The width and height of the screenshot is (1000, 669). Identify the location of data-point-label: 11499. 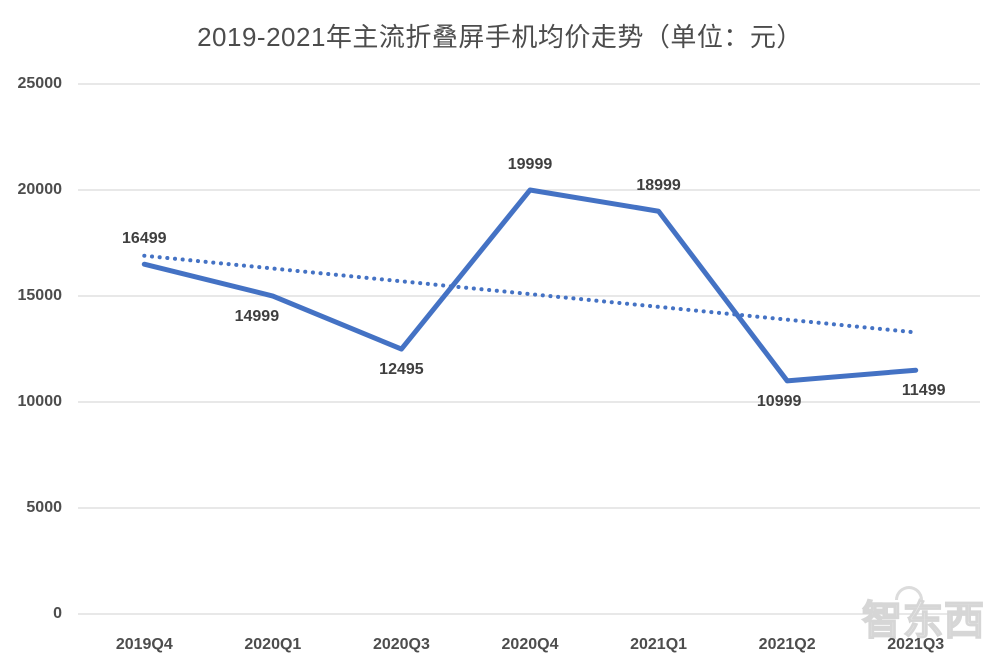
(923, 391).